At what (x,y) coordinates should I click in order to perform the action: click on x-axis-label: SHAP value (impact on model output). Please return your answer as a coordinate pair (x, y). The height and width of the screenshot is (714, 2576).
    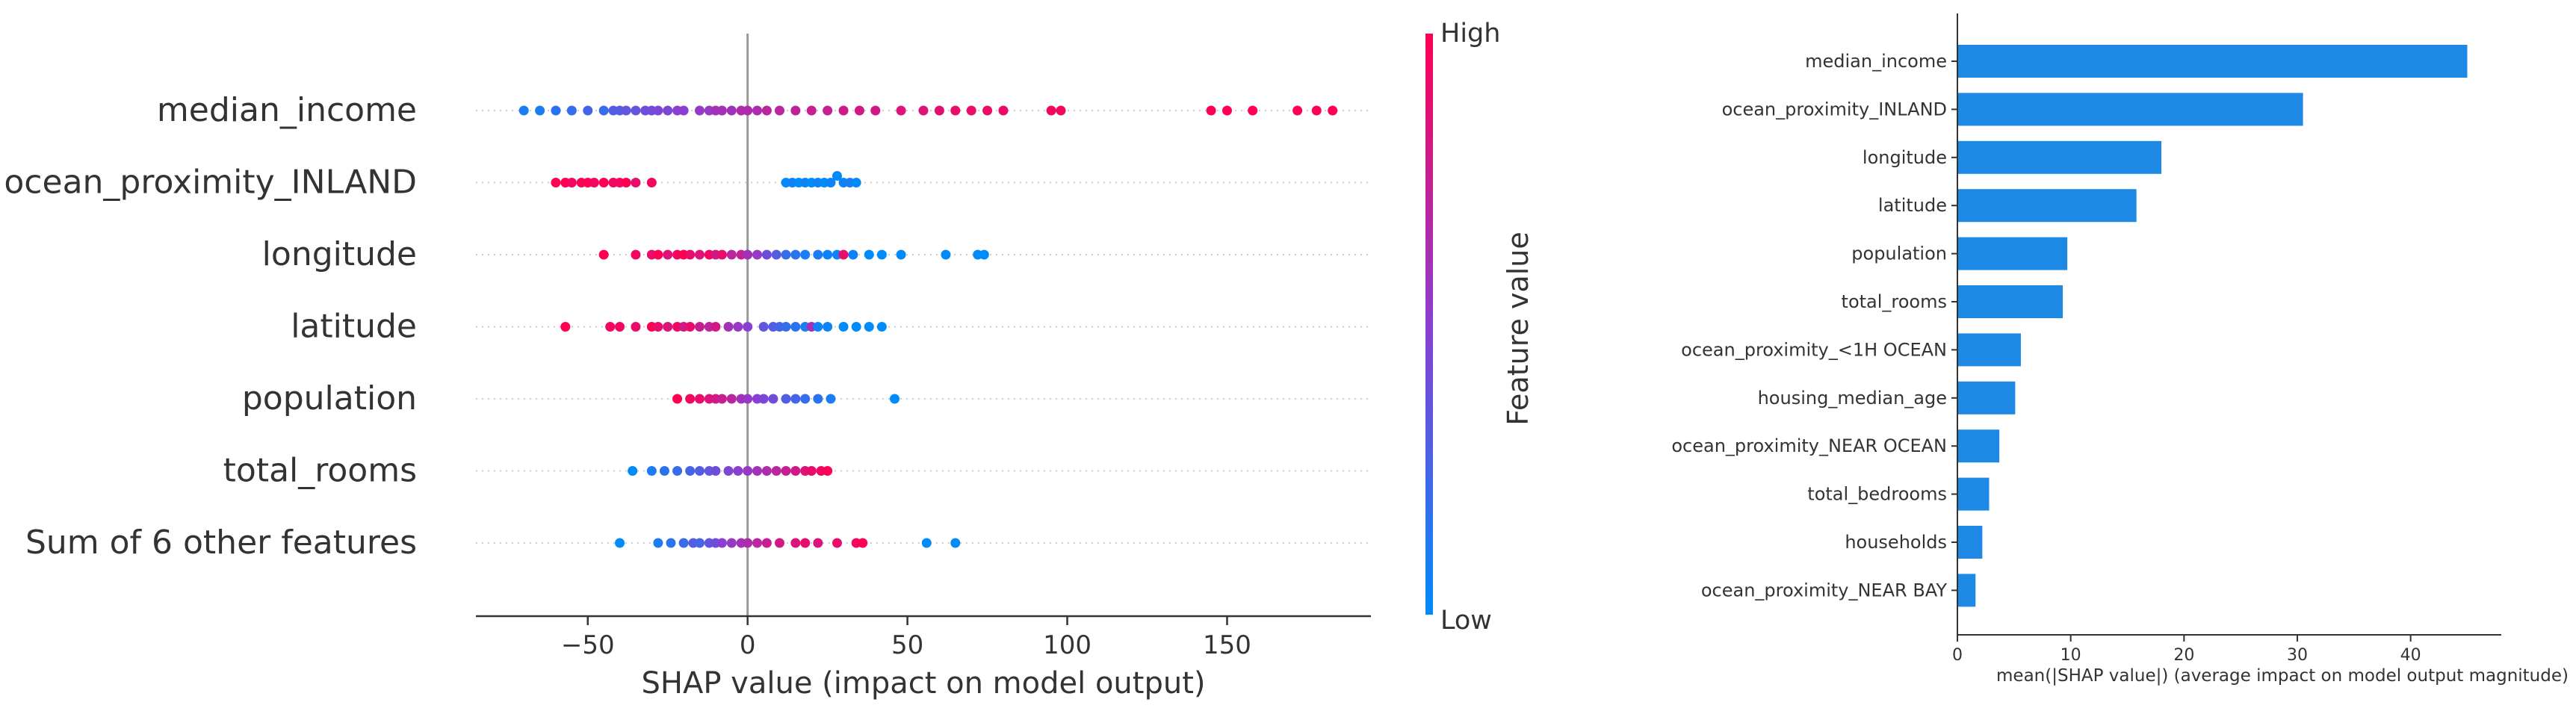
    Looking at the image, I should click on (924, 683).